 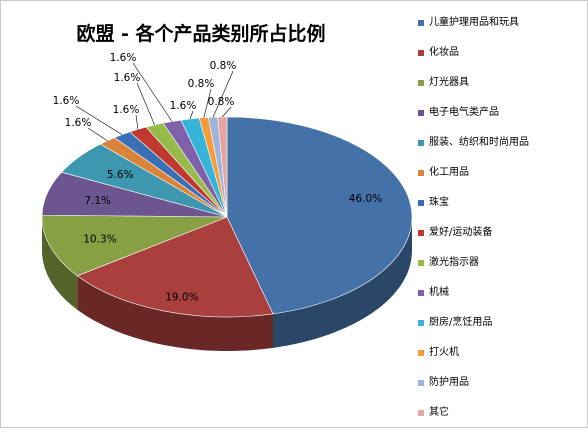 What do you see at coordinates (502, 242) in the screenshot?
I see `legend-item: 爱好/运动装备` at bounding box center [502, 242].